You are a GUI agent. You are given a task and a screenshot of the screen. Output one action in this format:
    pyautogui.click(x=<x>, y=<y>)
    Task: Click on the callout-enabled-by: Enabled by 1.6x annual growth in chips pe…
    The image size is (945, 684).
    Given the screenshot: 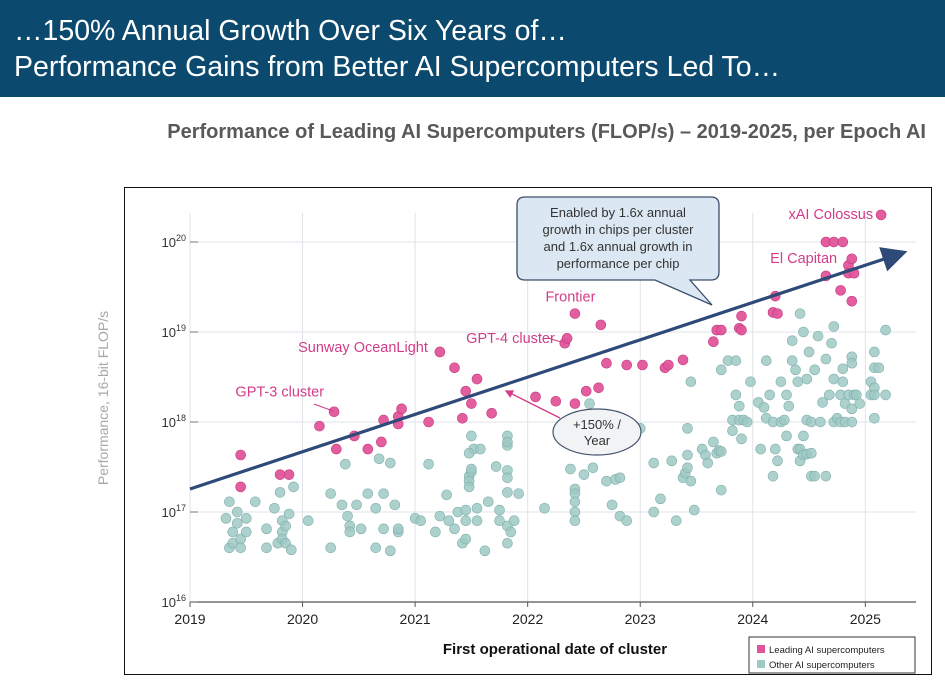 What is the action you would take?
    pyautogui.click(x=618, y=251)
    